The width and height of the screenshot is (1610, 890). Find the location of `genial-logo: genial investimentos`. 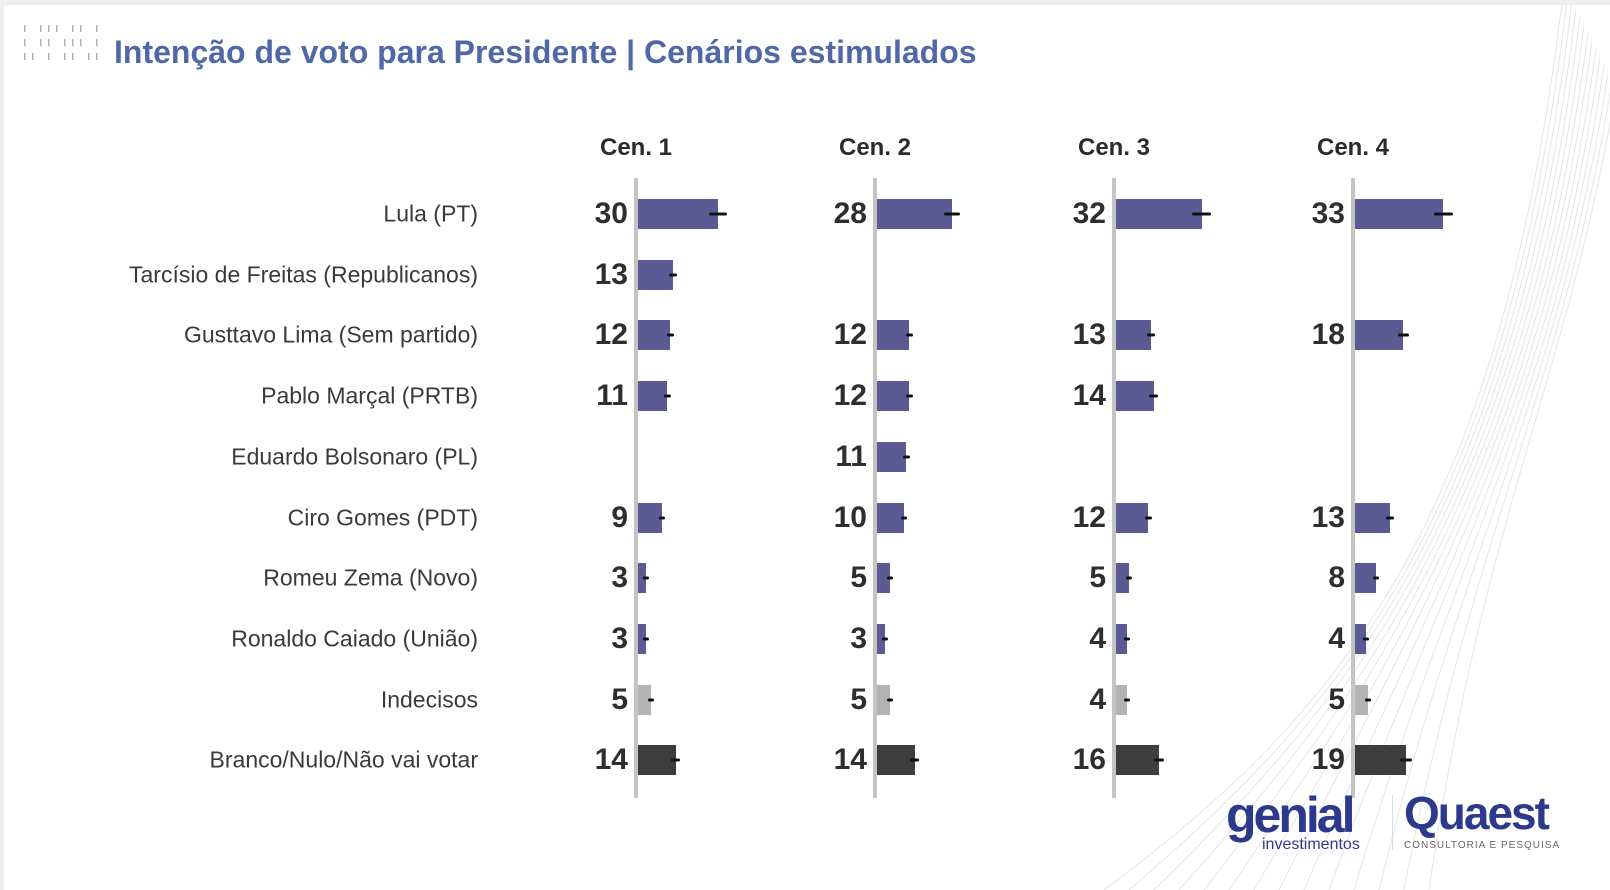

genial-logo: genial investimentos is located at coordinates (1303, 820).